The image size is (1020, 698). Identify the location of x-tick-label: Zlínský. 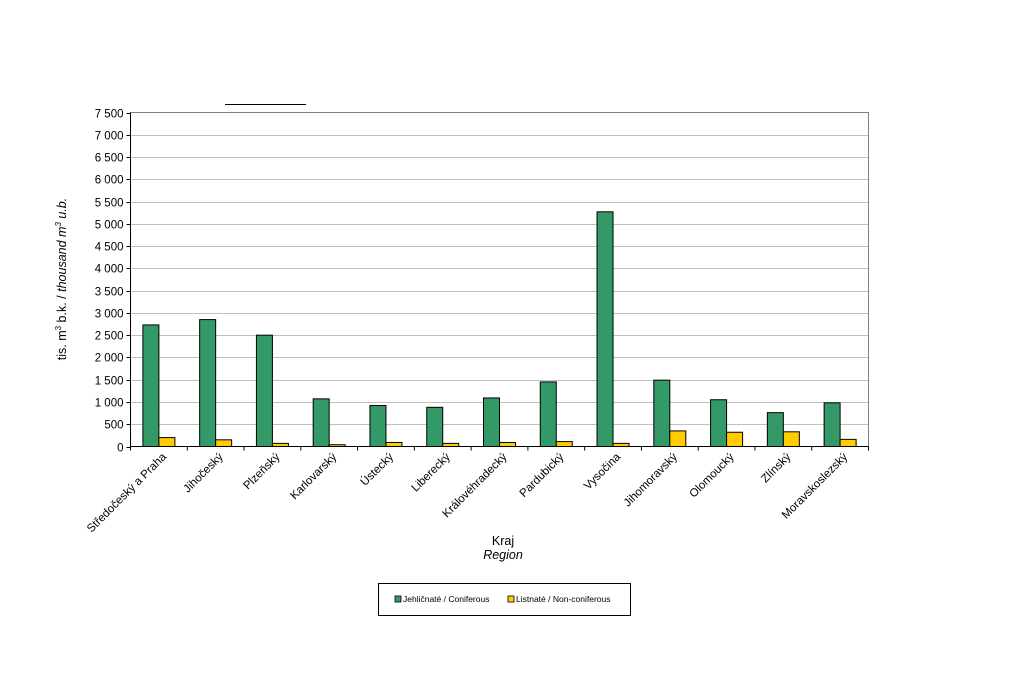
(776, 468).